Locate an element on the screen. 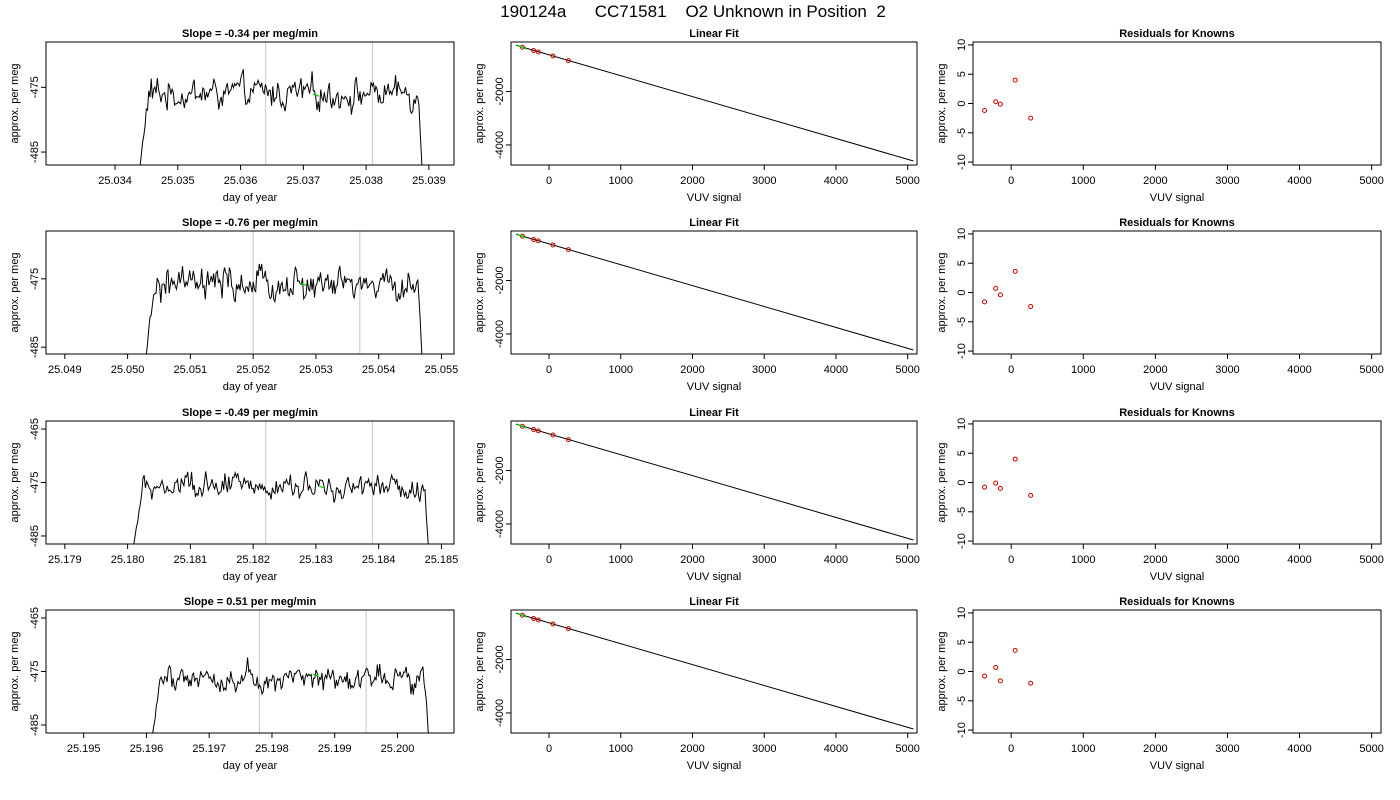 The height and width of the screenshot is (800, 1400). x-tick-label: 25.185 is located at coordinates (442, 560).